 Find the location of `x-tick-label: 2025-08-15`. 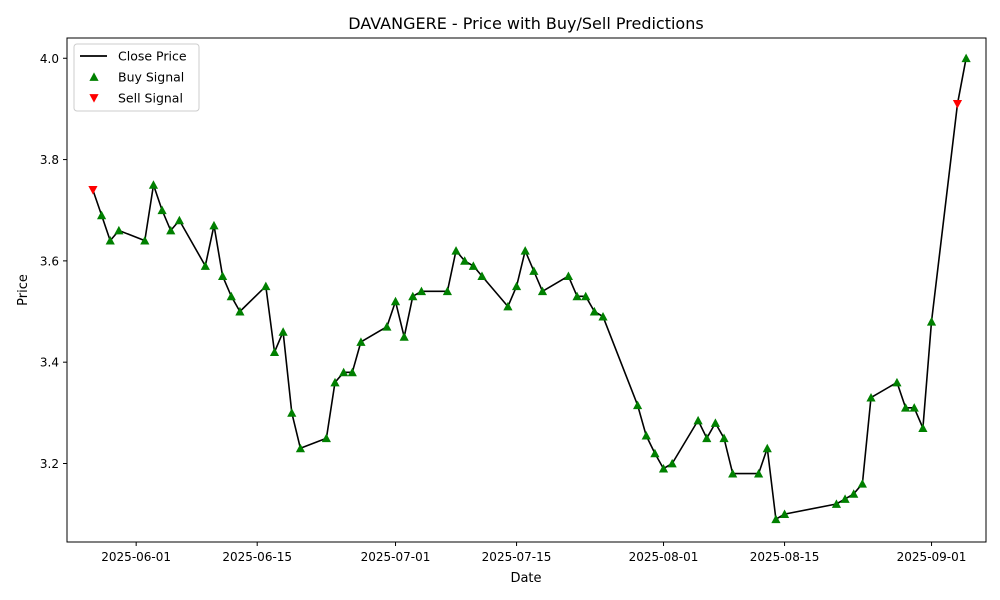

x-tick-label: 2025-08-15 is located at coordinates (785, 557).